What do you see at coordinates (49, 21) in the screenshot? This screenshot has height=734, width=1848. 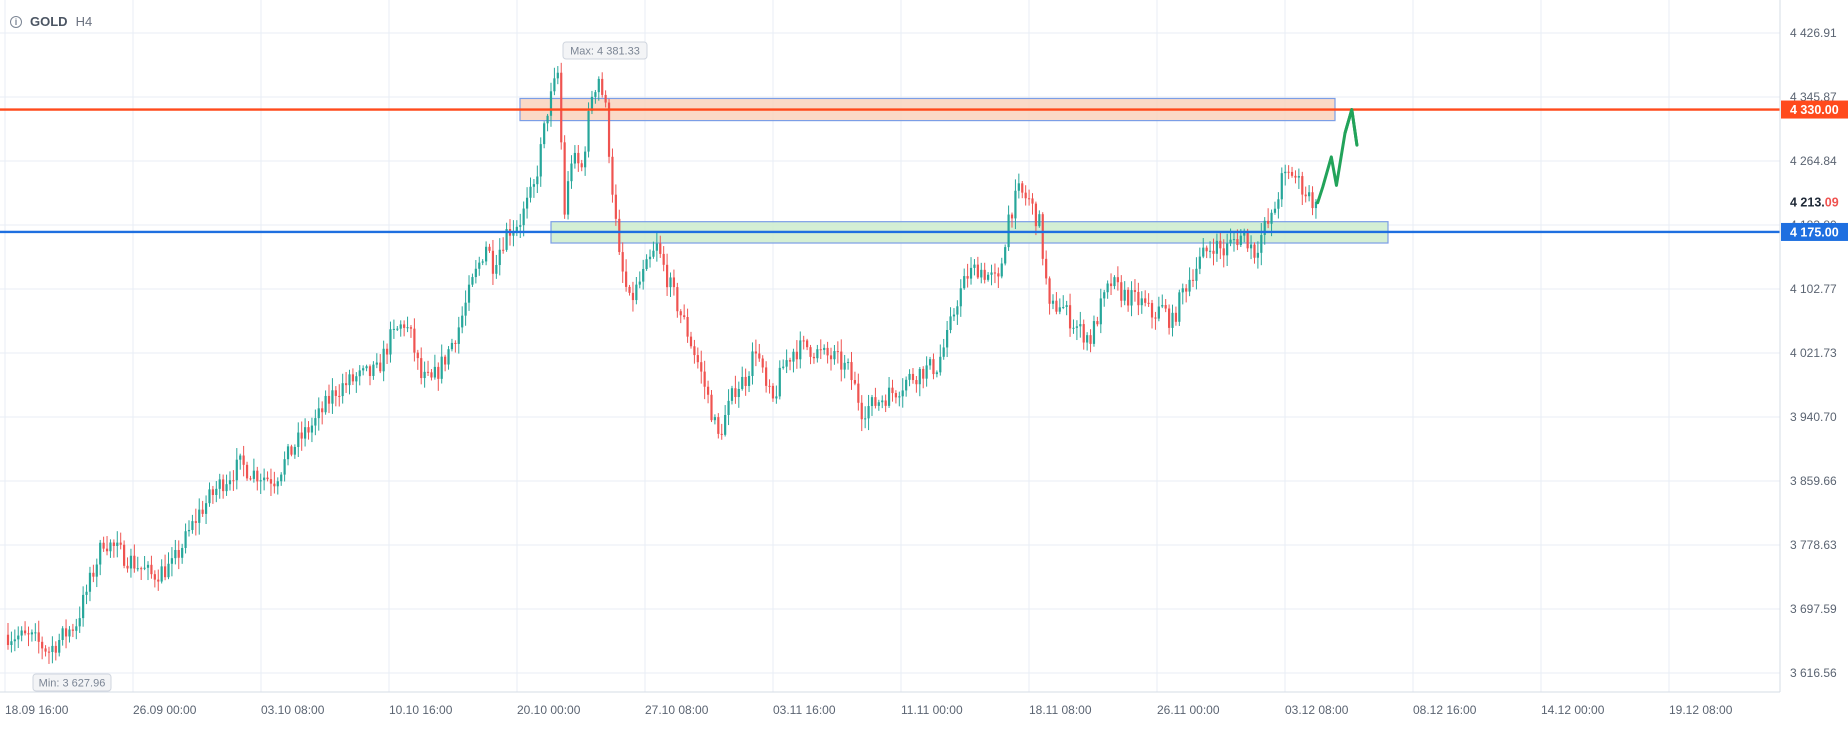 I see `symbol-label: GOLD` at bounding box center [49, 21].